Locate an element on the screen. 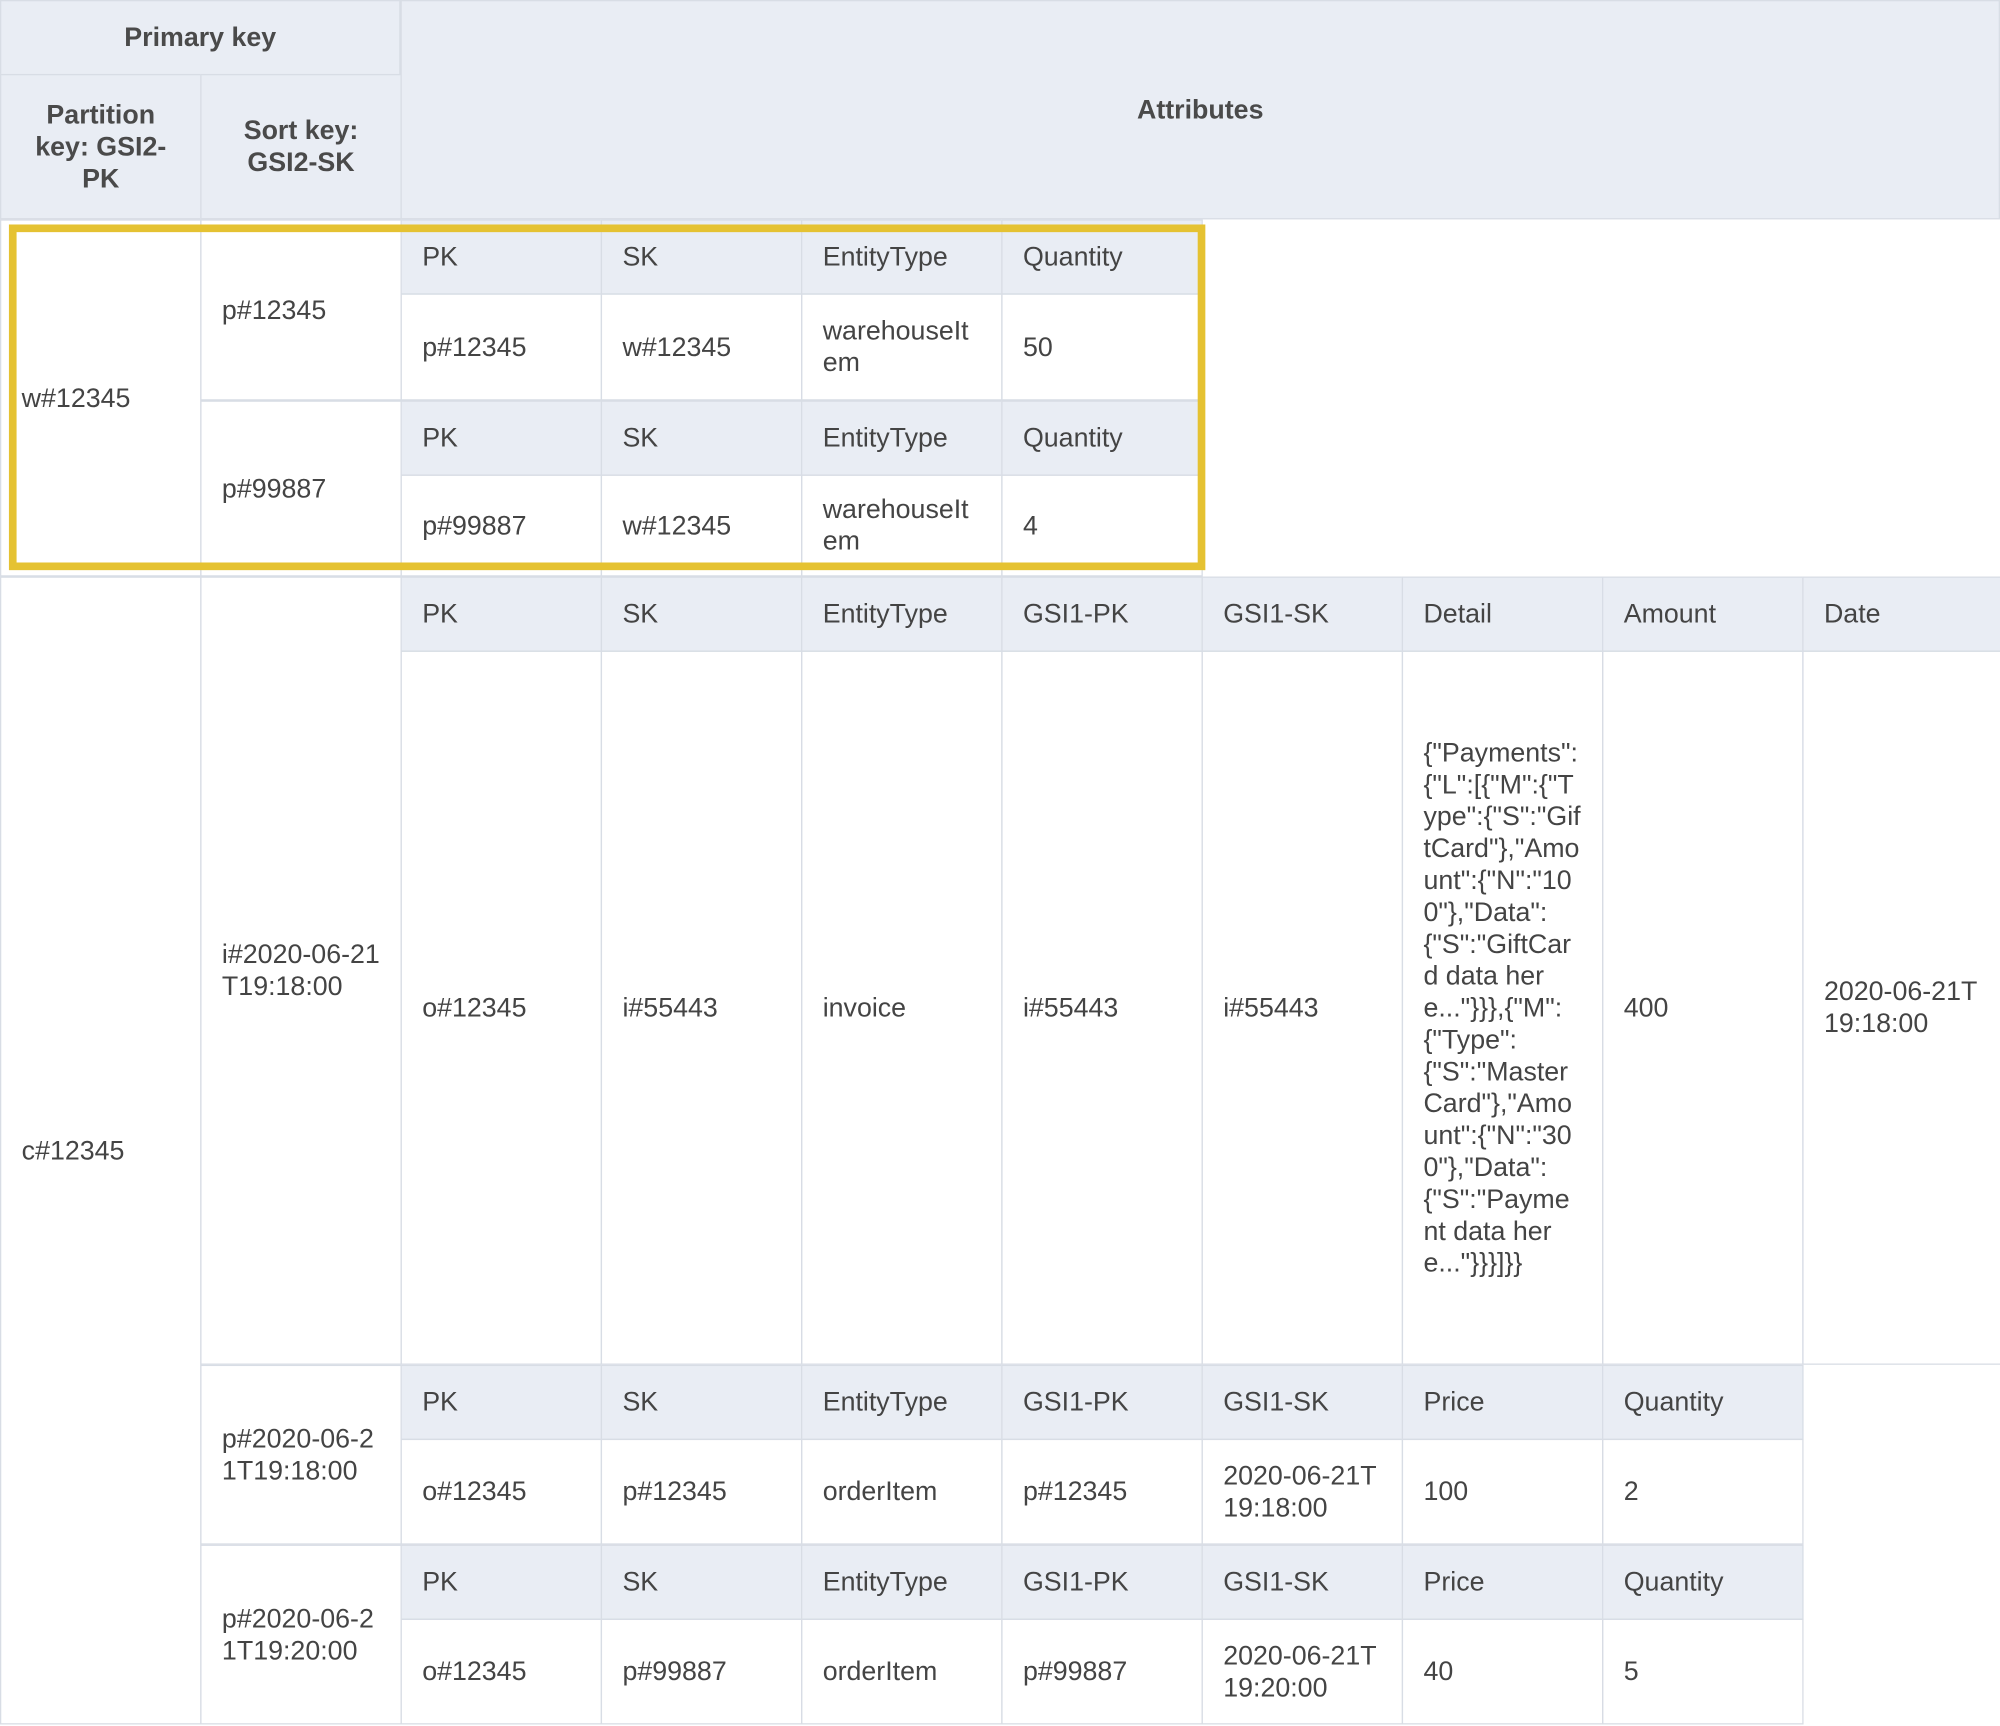 The image size is (2000, 1726). attribute-name: Amount is located at coordinates (1703, 614).